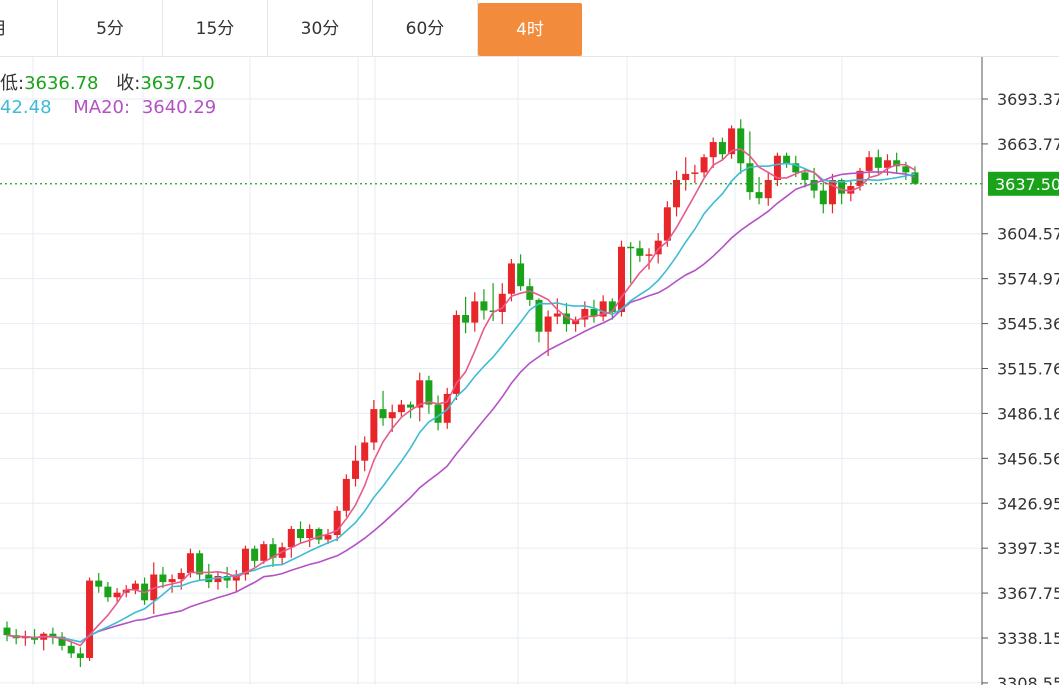 The width and height of the screenshot is (1059, 685). What do you see at coordinates (425, 28) in the screenshot?
I see `tab-60min: 60分` at bounding box center [425, 28].